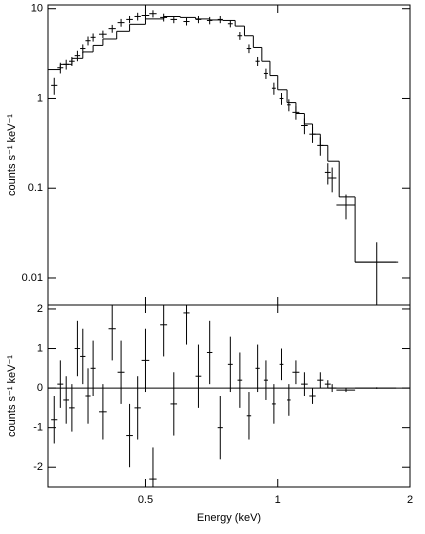 This screenshot has height=534, width=425. Describe the element at coordinates (38, 467) in the screenshot. I see `y-tick-label: -2` at that location.